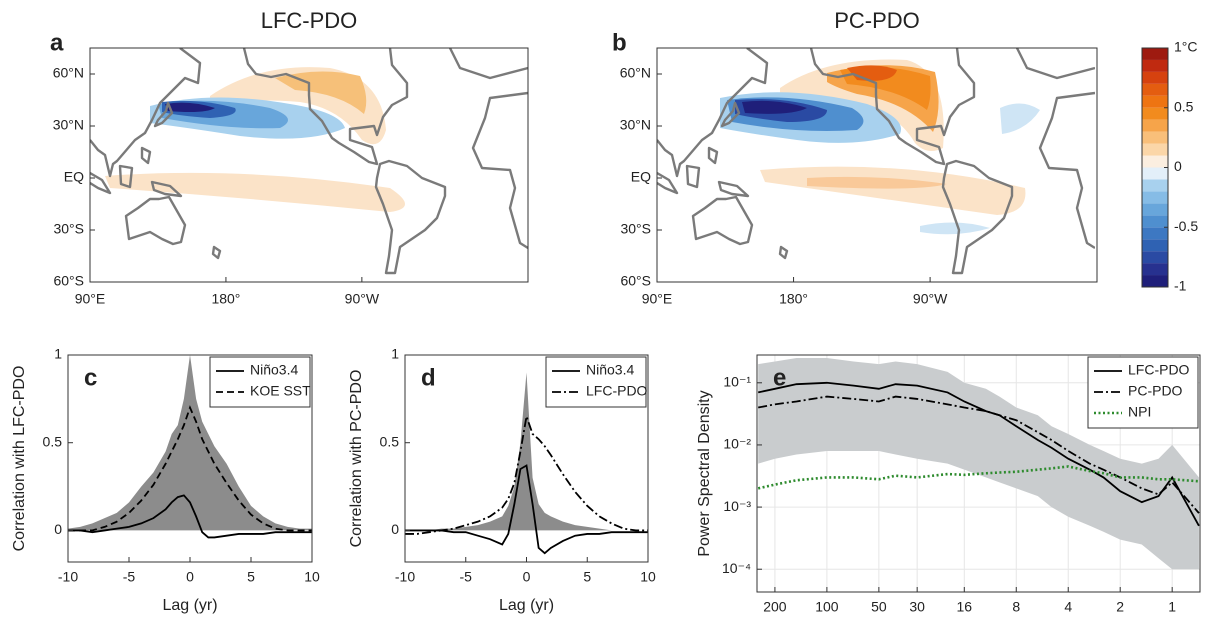 This screenshot has width=1206, height=623. Describe the element at coordinates (57, 42) in the screenshot. I see `panel-label: a` at that location.